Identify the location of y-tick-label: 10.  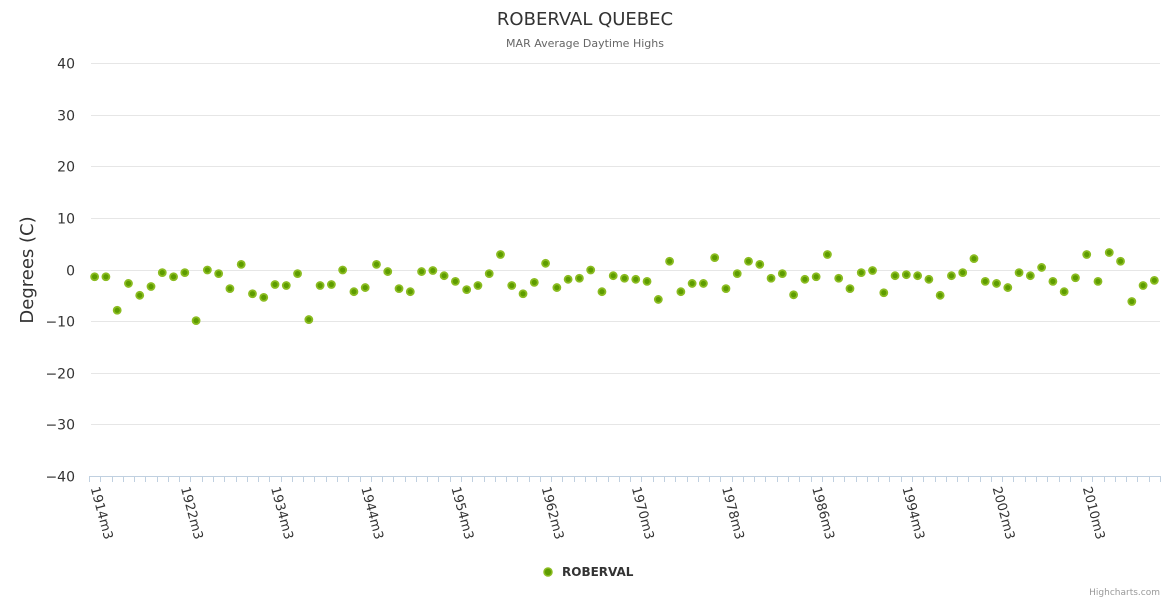
(66, 220).